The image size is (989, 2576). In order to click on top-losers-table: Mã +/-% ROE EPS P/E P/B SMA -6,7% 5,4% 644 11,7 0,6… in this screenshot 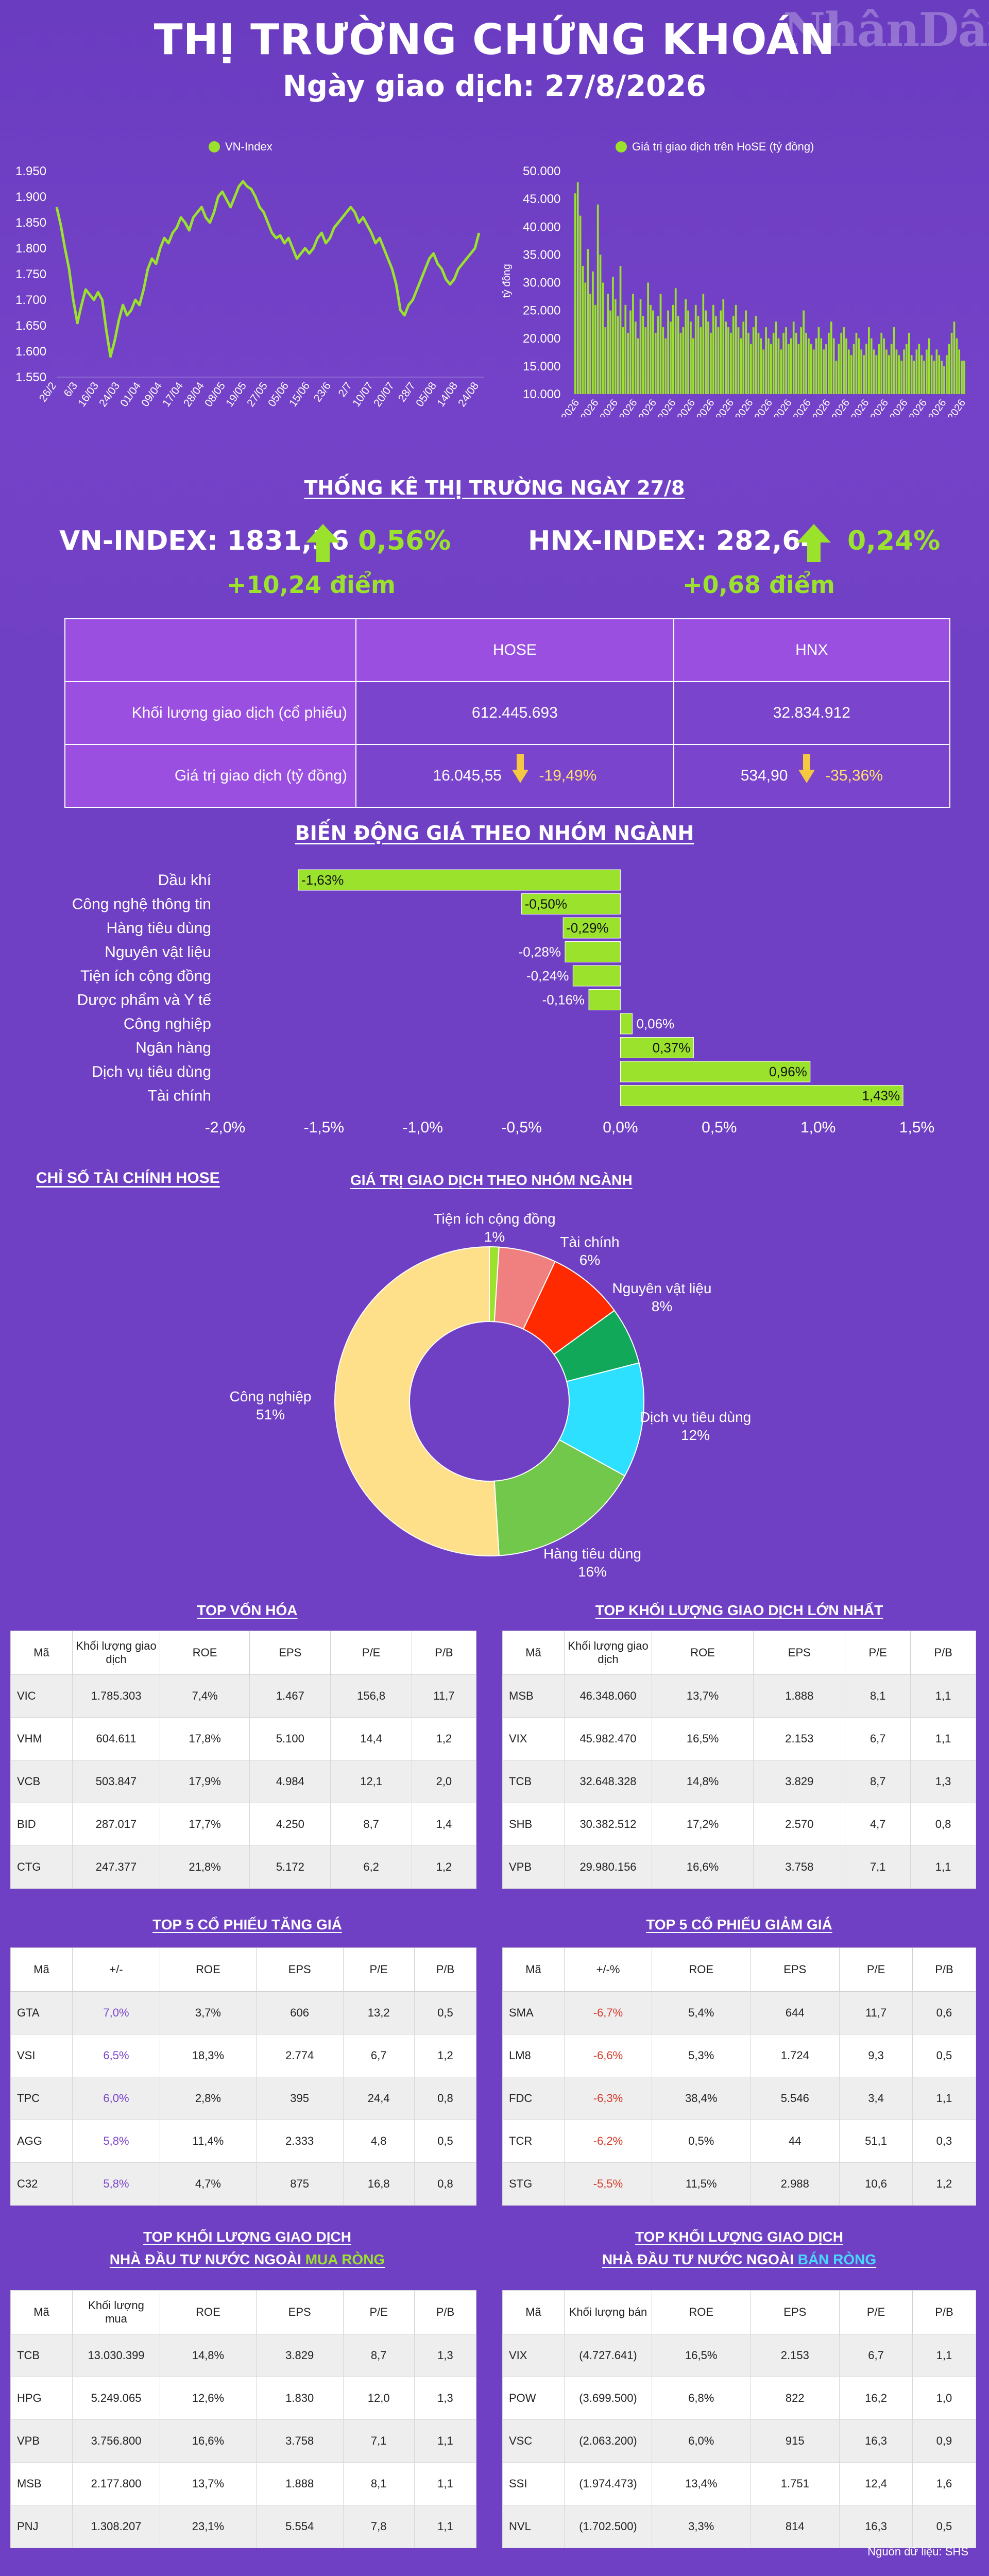, I will do `click(739, 2076)`.